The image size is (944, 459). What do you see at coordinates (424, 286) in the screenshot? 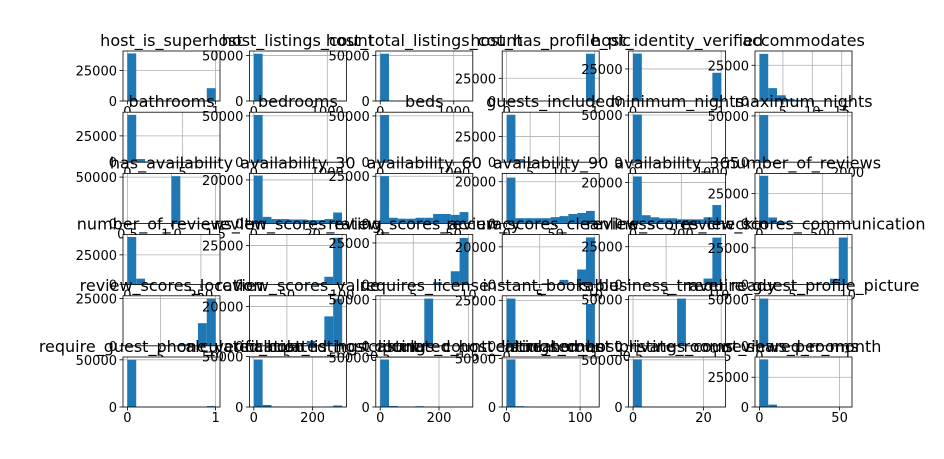
I see `subplot-title: requires_license` at bounding box center [424, 286].